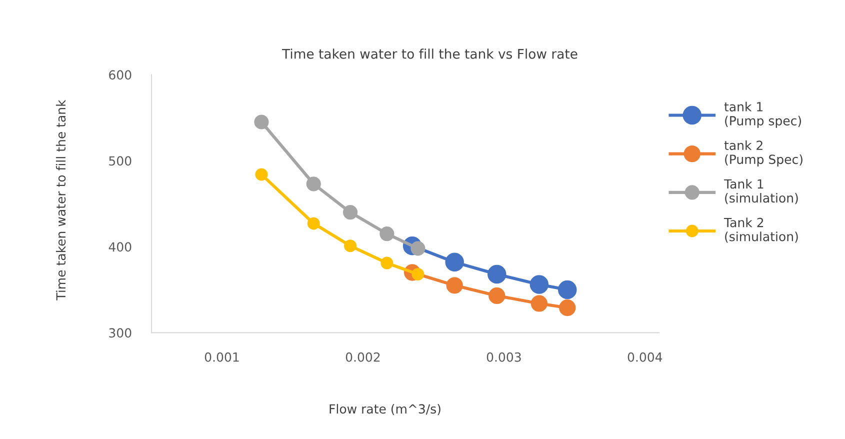 The width and height of the screenshot is (845, 439). Describe the element at coordinates (503, 357) in the screenshot. I see `x-tick-label: 0.003` at that location.